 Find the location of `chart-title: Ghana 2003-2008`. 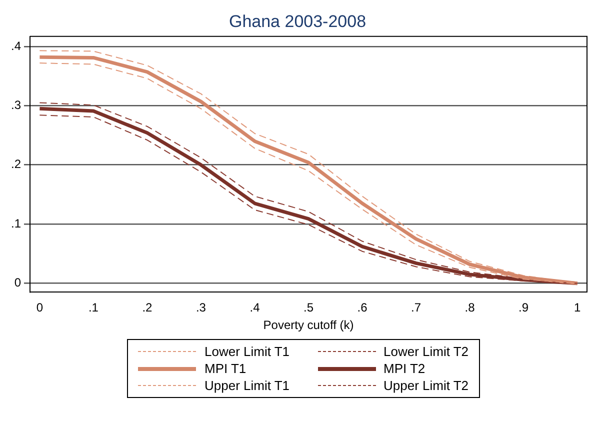

chart-title: Ghana 2003-2008 is located at coordinates (297, 21).